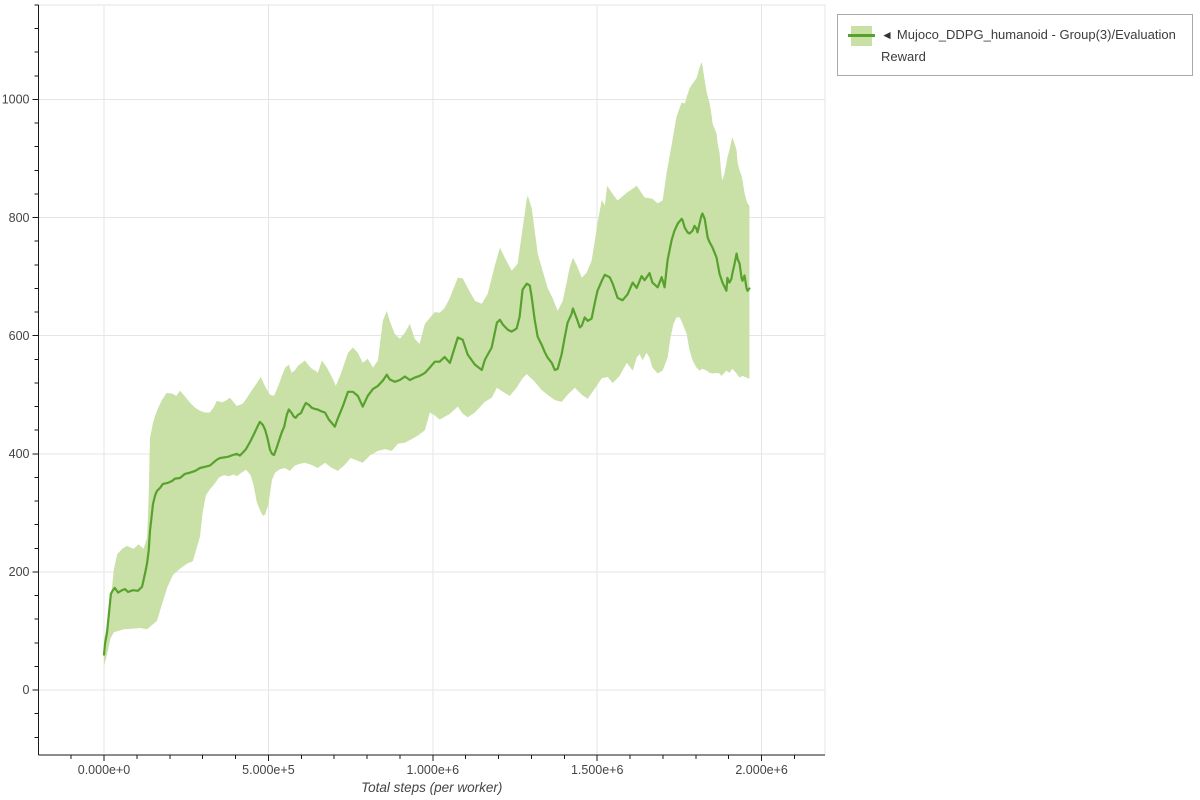  I want to click on legend-line-swatch, so click(861, 35).